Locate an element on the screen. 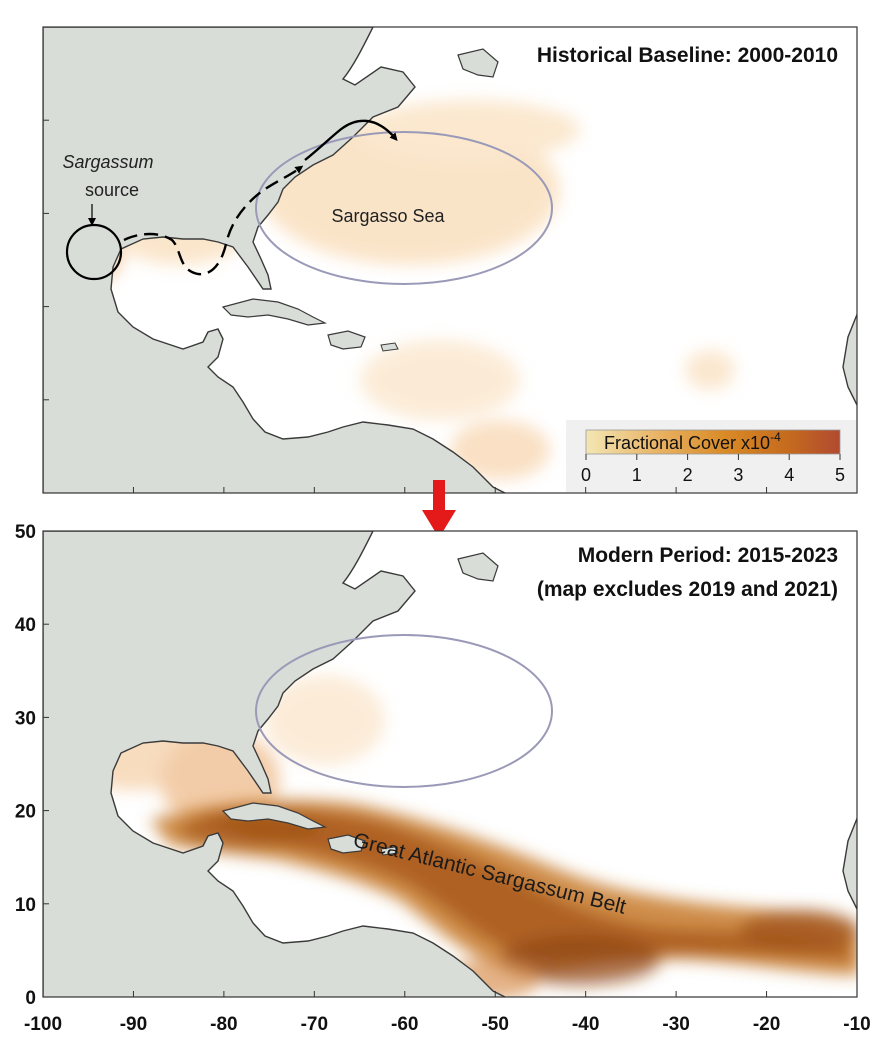  x-tick-label: -100 is located at coordinates (43, 1024).